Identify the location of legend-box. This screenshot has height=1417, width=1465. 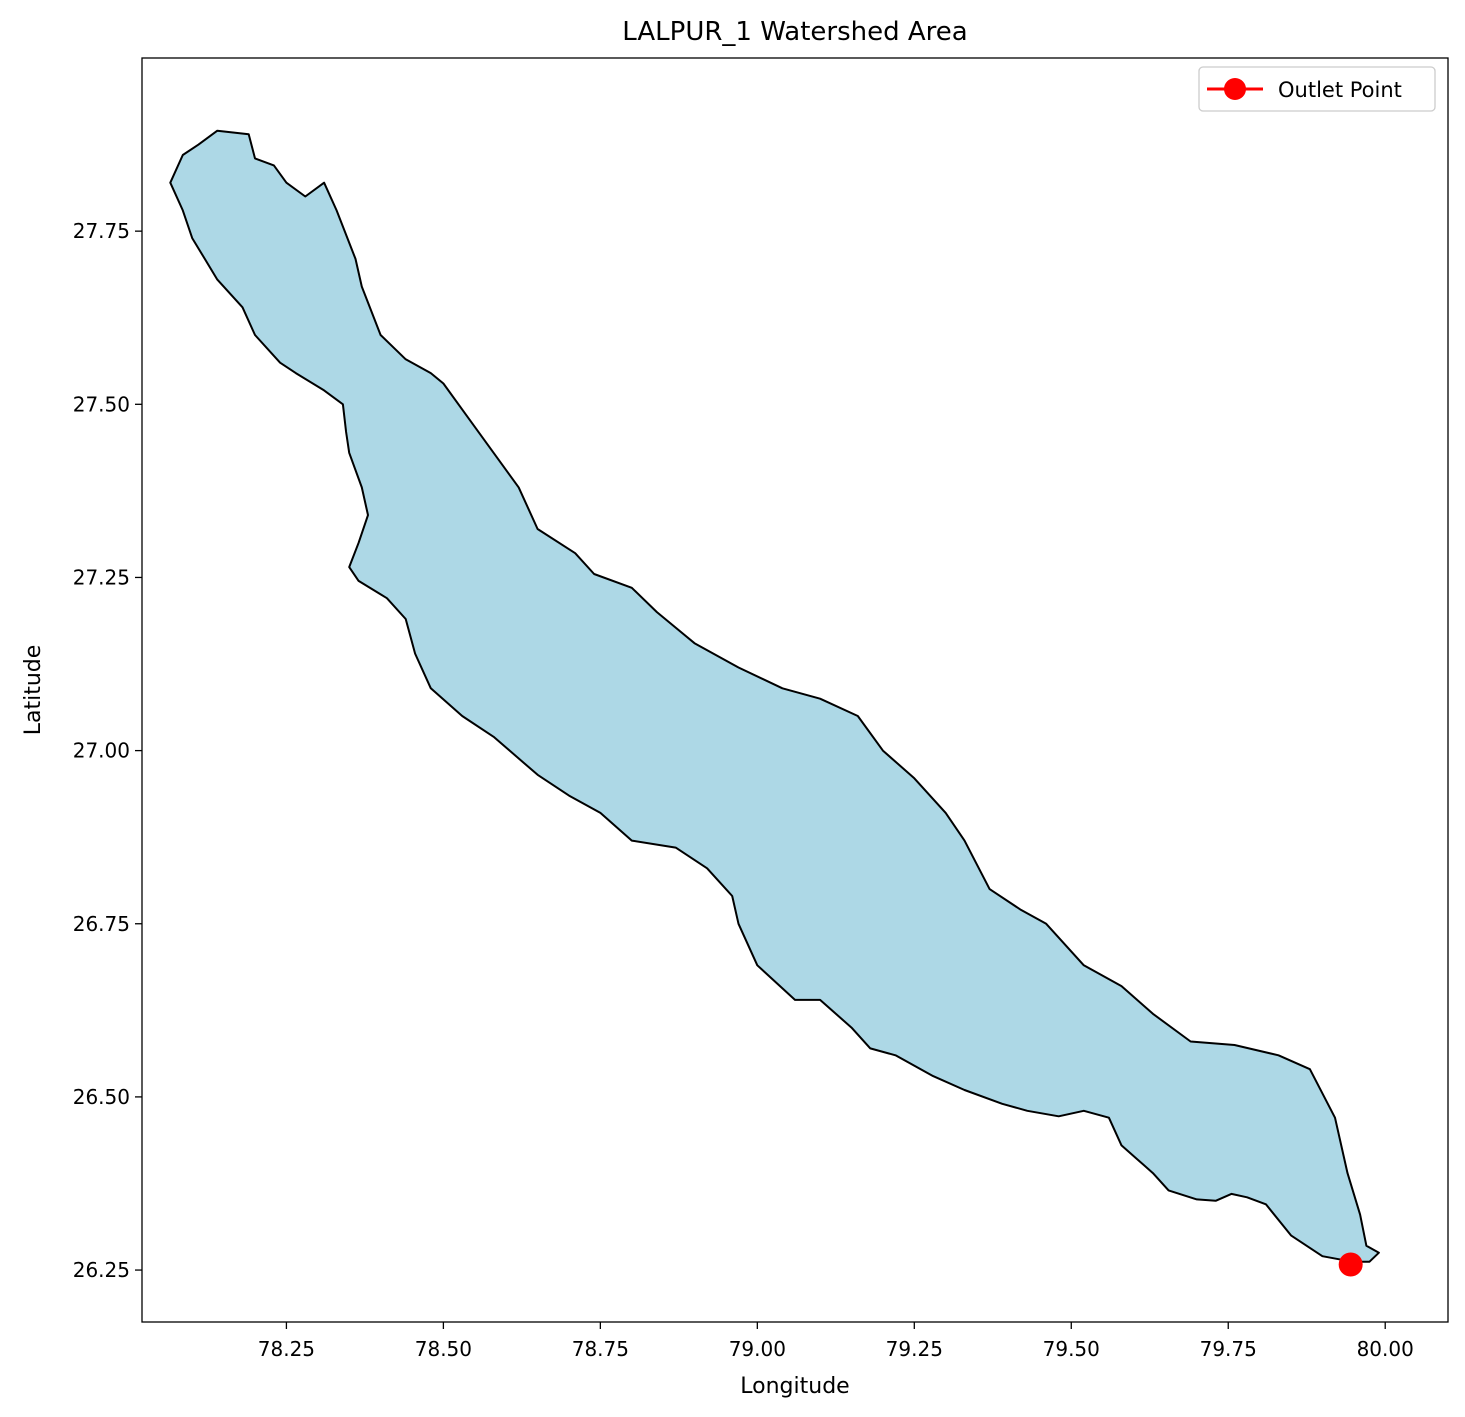
(1317, 89).